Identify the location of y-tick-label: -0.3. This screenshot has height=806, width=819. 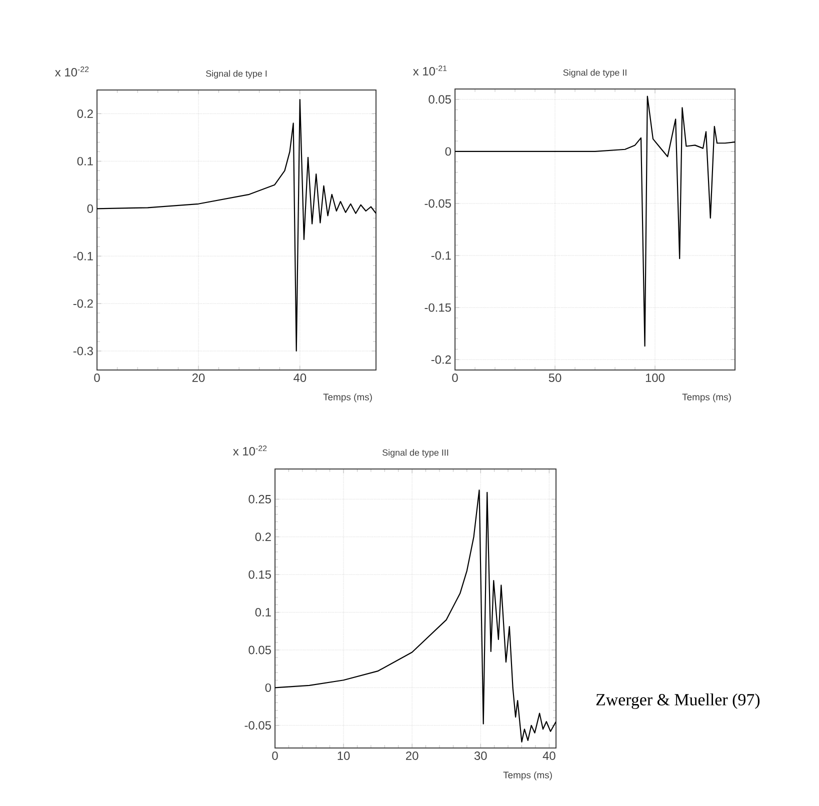
(83, 351).